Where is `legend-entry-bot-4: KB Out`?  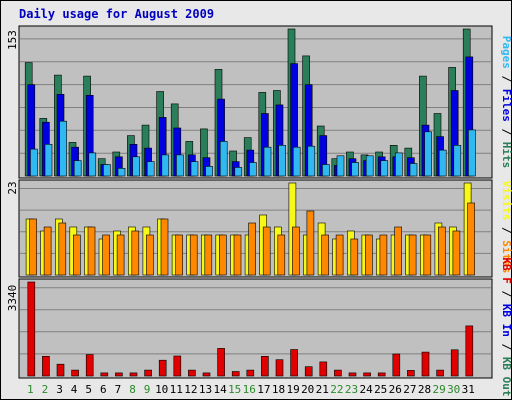 legend-entry-bot-4: KB Out is located at coordinates (506, 377).